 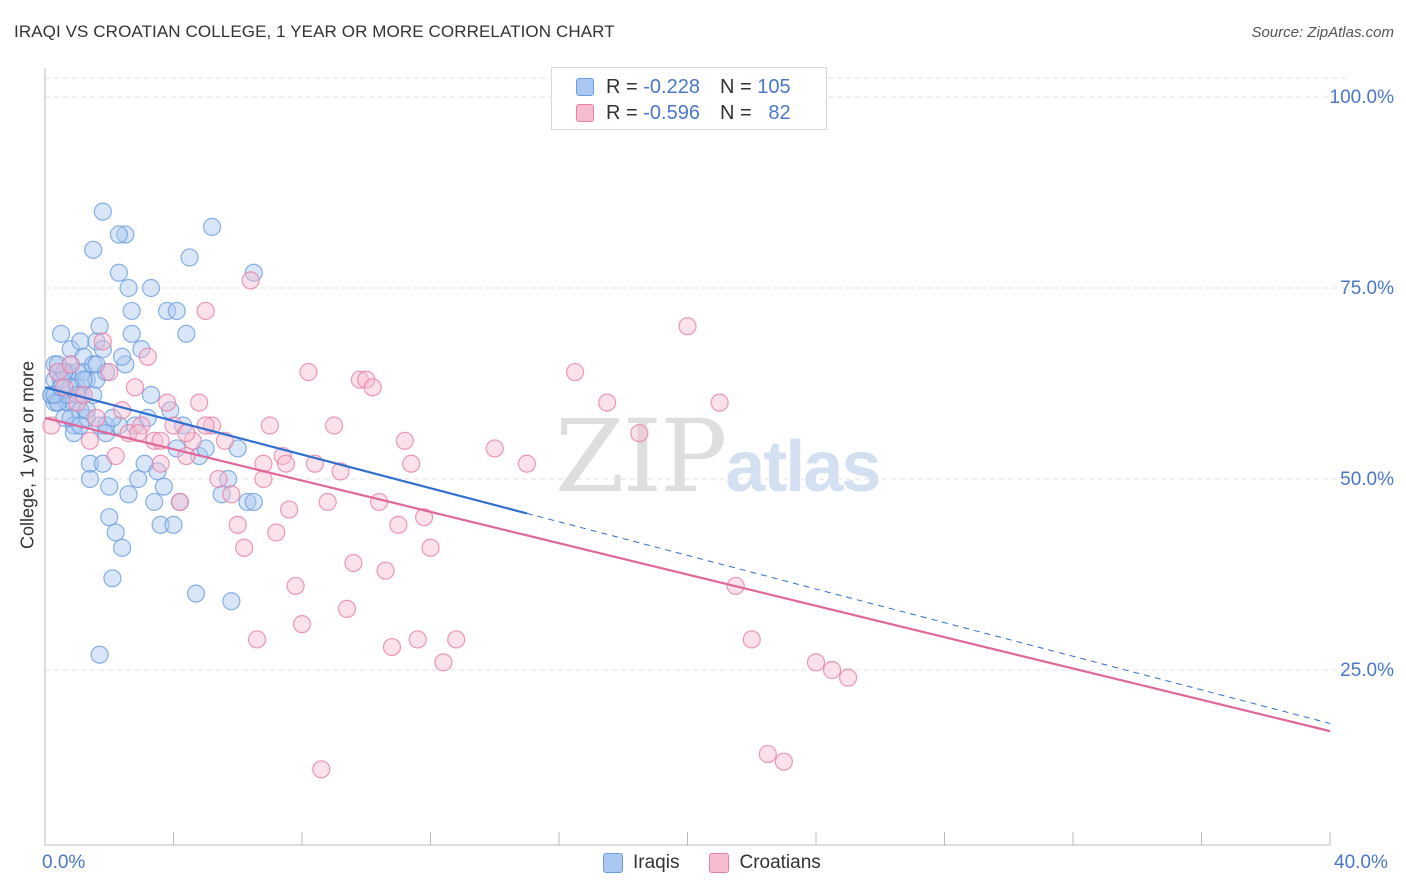 I want to click on watermark-zip: ZIP, so click(x=641, y=456).